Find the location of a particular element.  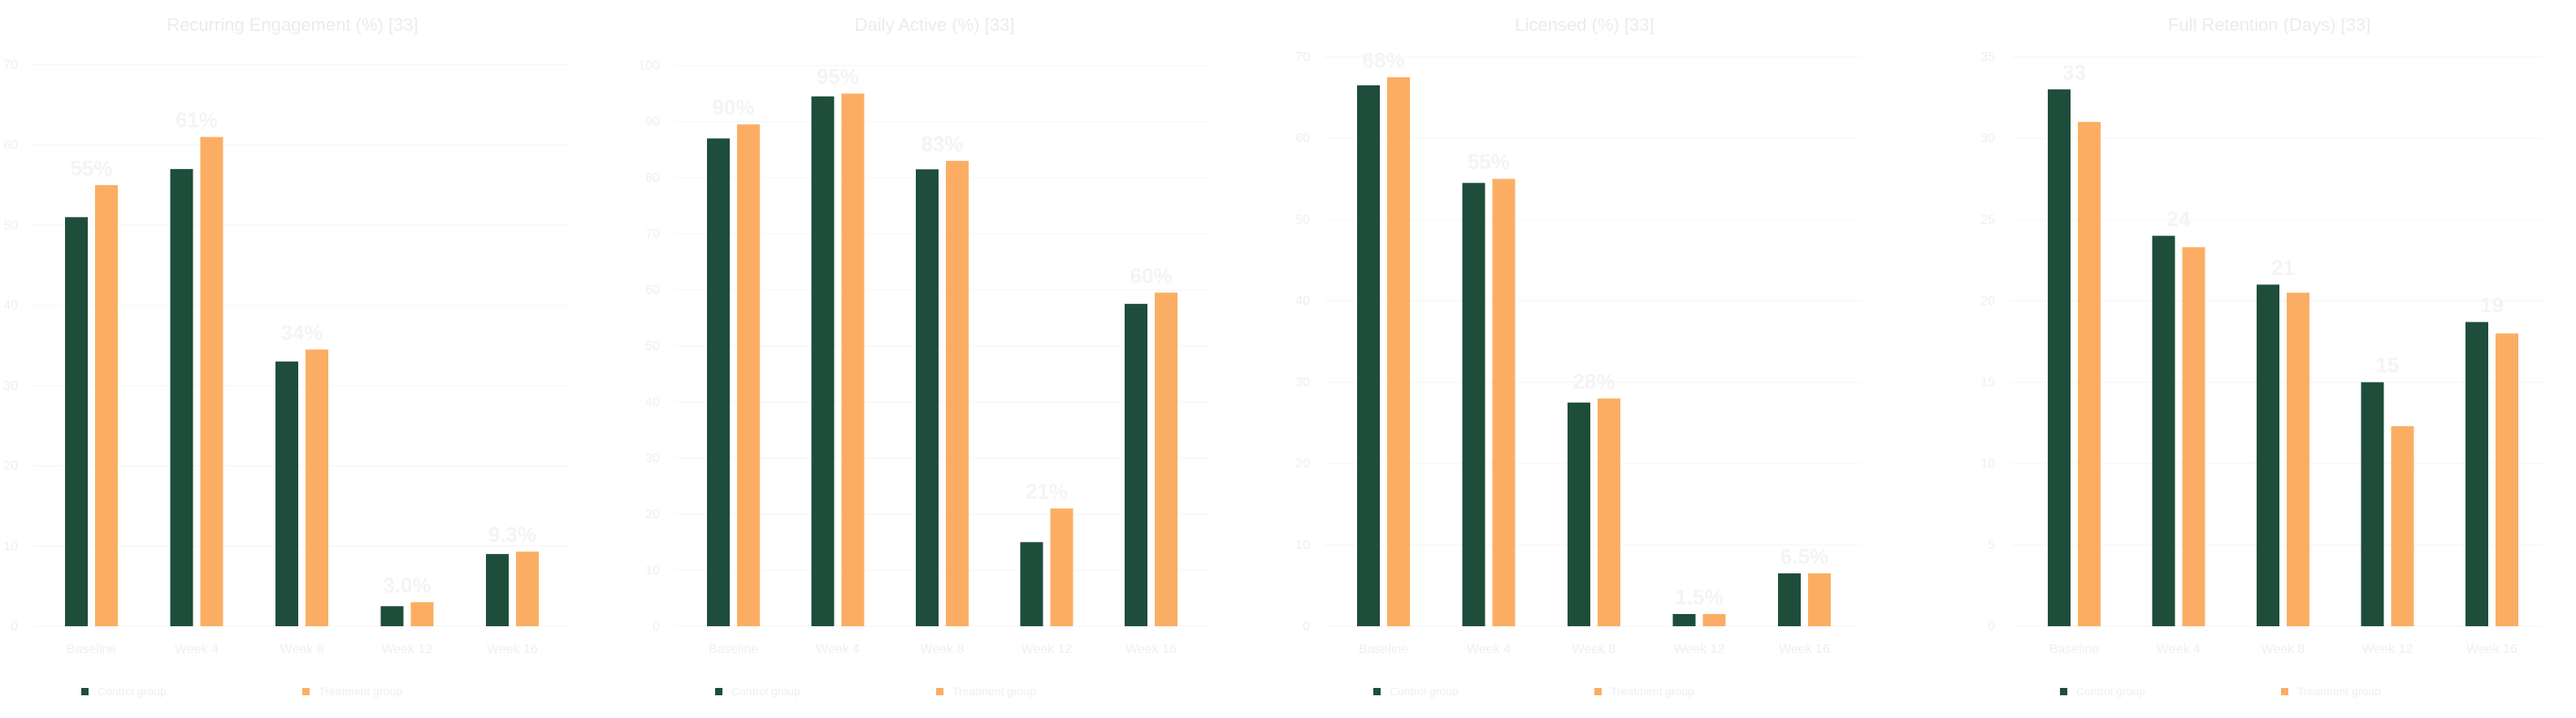

y-tick-label: 90 is located at coordinates (653, 122).